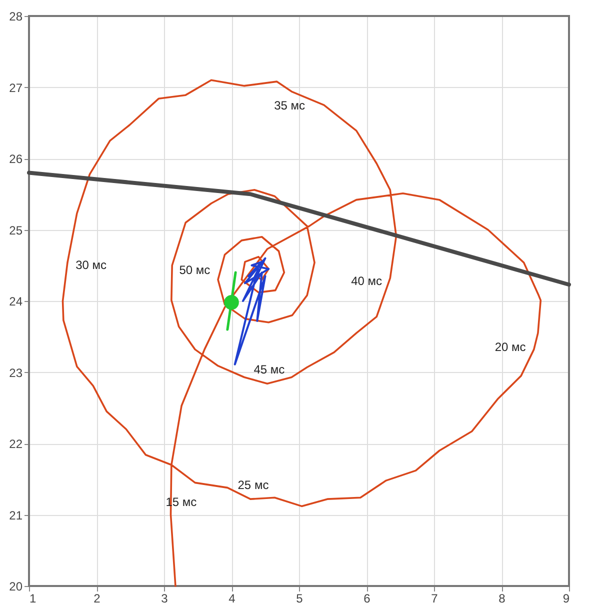  I want to click on x-tick-label: 1, so click(33, 599).